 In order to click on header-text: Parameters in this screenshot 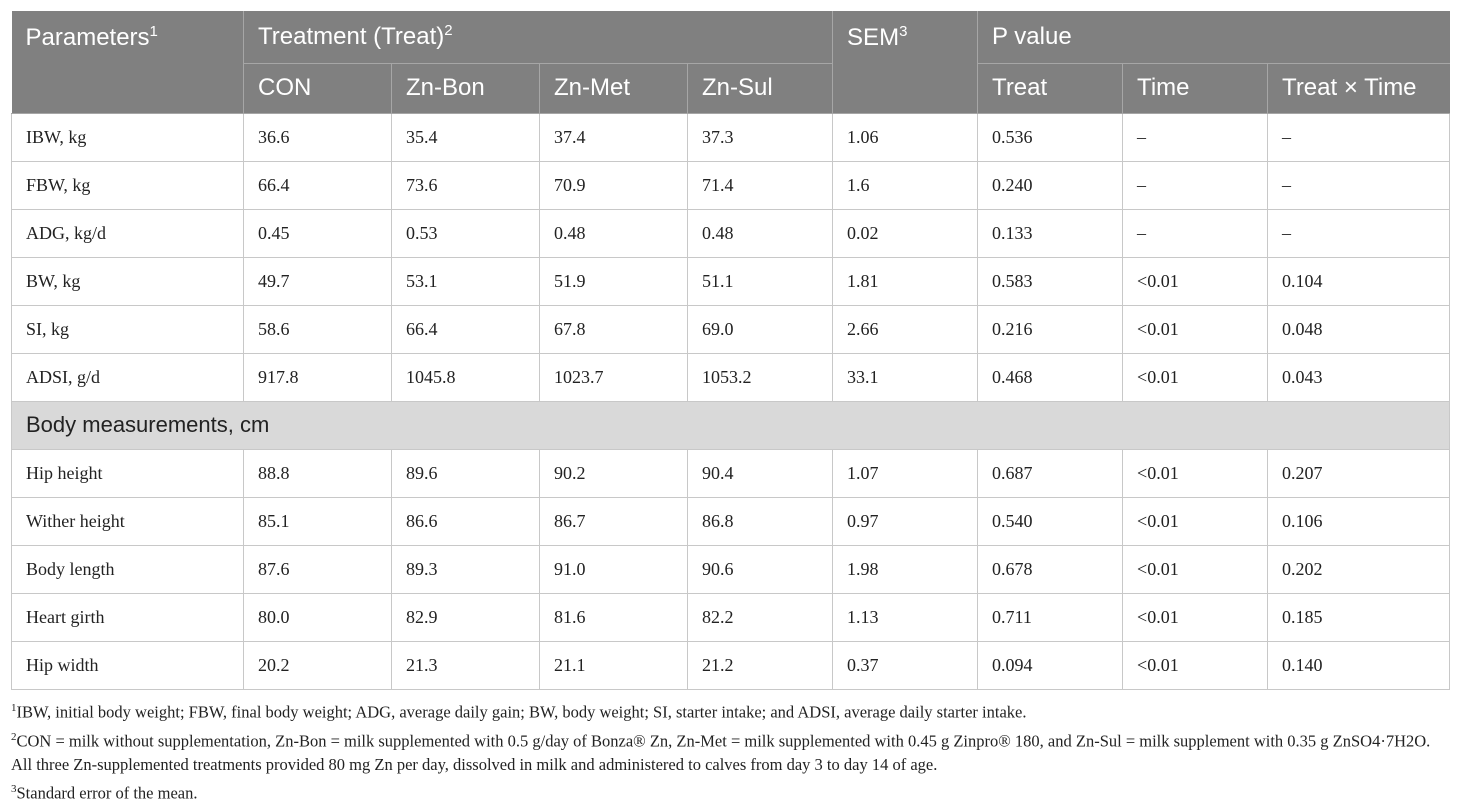, I will do `click(87, 37)`.